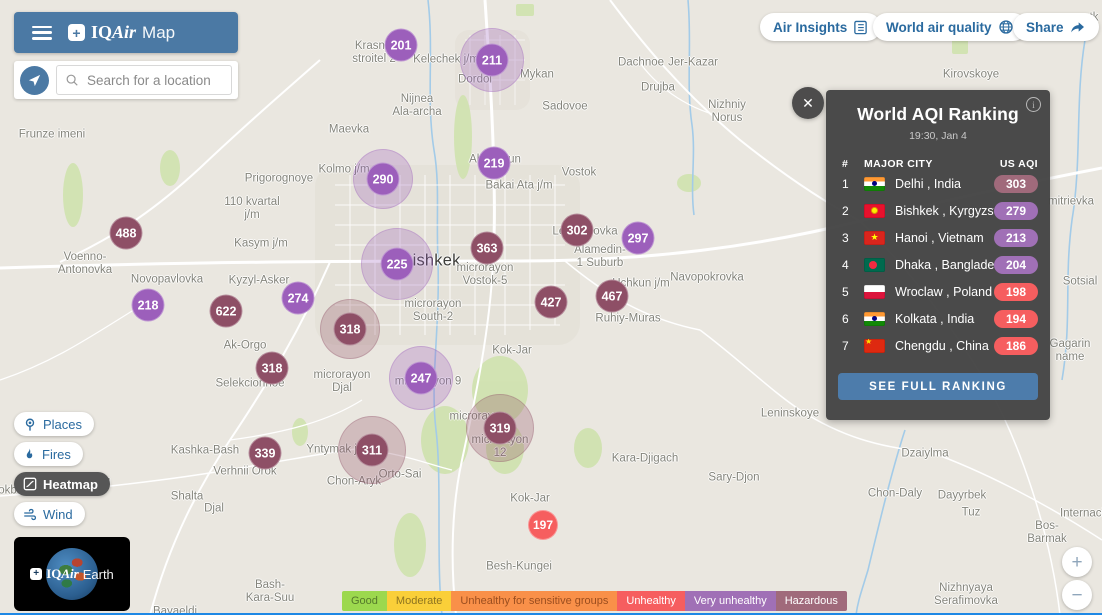 Image resolution: width=1102 pixels, height=615 pixels. I want to click on vietnam-flag-icon, so click(874, 237).